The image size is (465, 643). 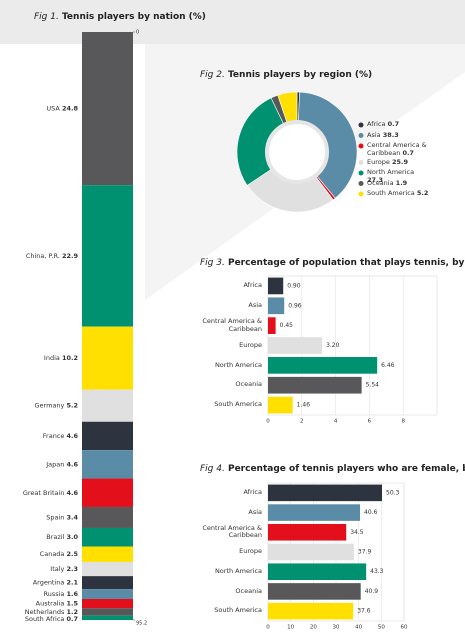 I want to click on value-label: 2.3, so click(x=72, y=569).